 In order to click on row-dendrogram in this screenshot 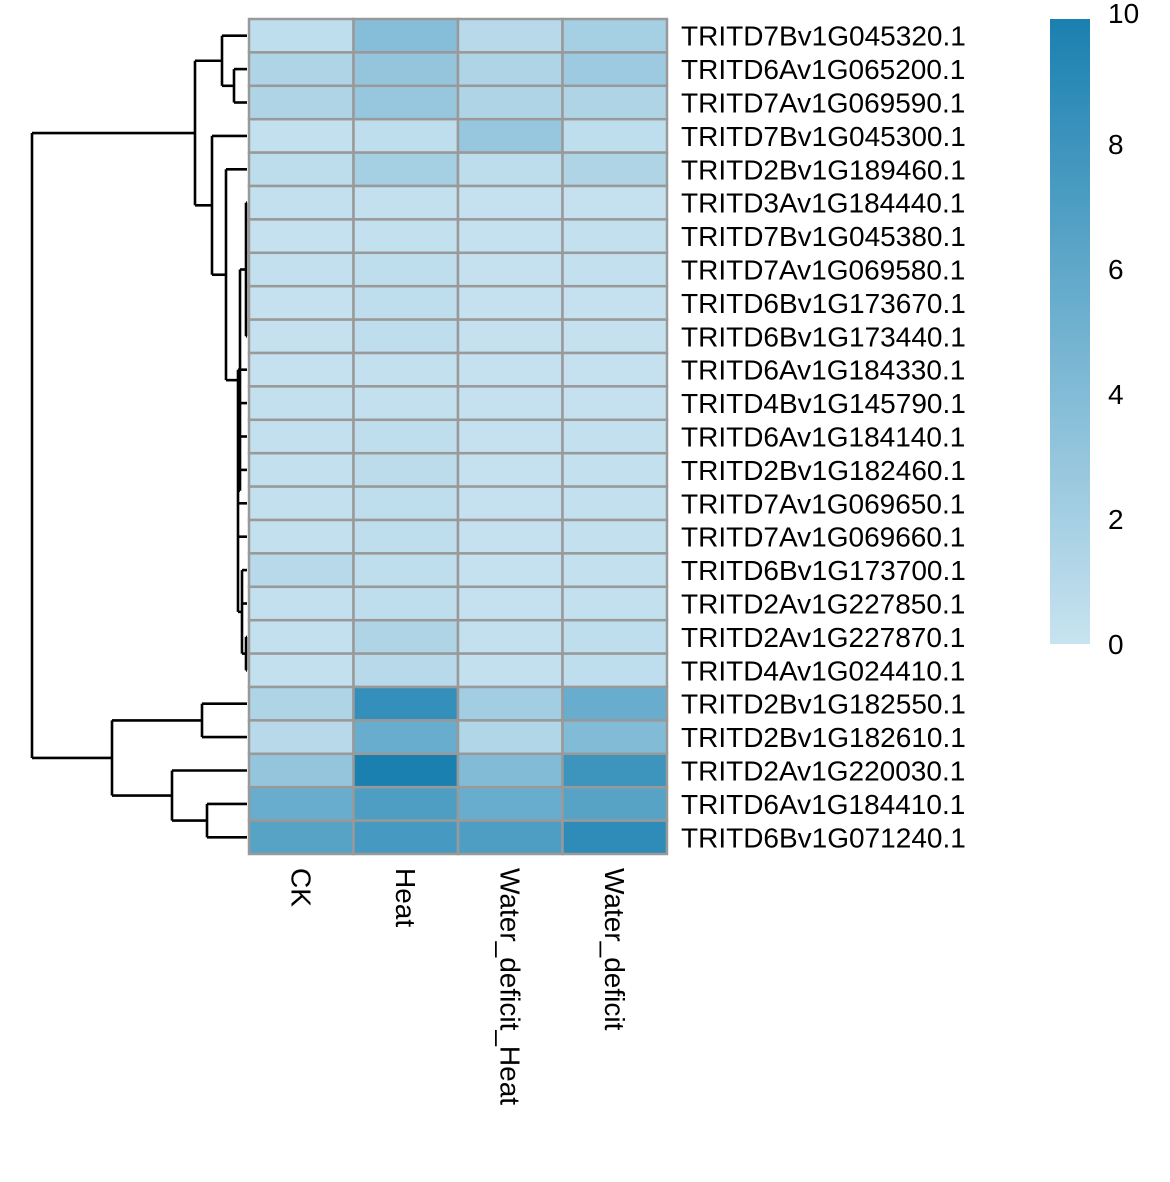, I will do `click(139, 436)`.